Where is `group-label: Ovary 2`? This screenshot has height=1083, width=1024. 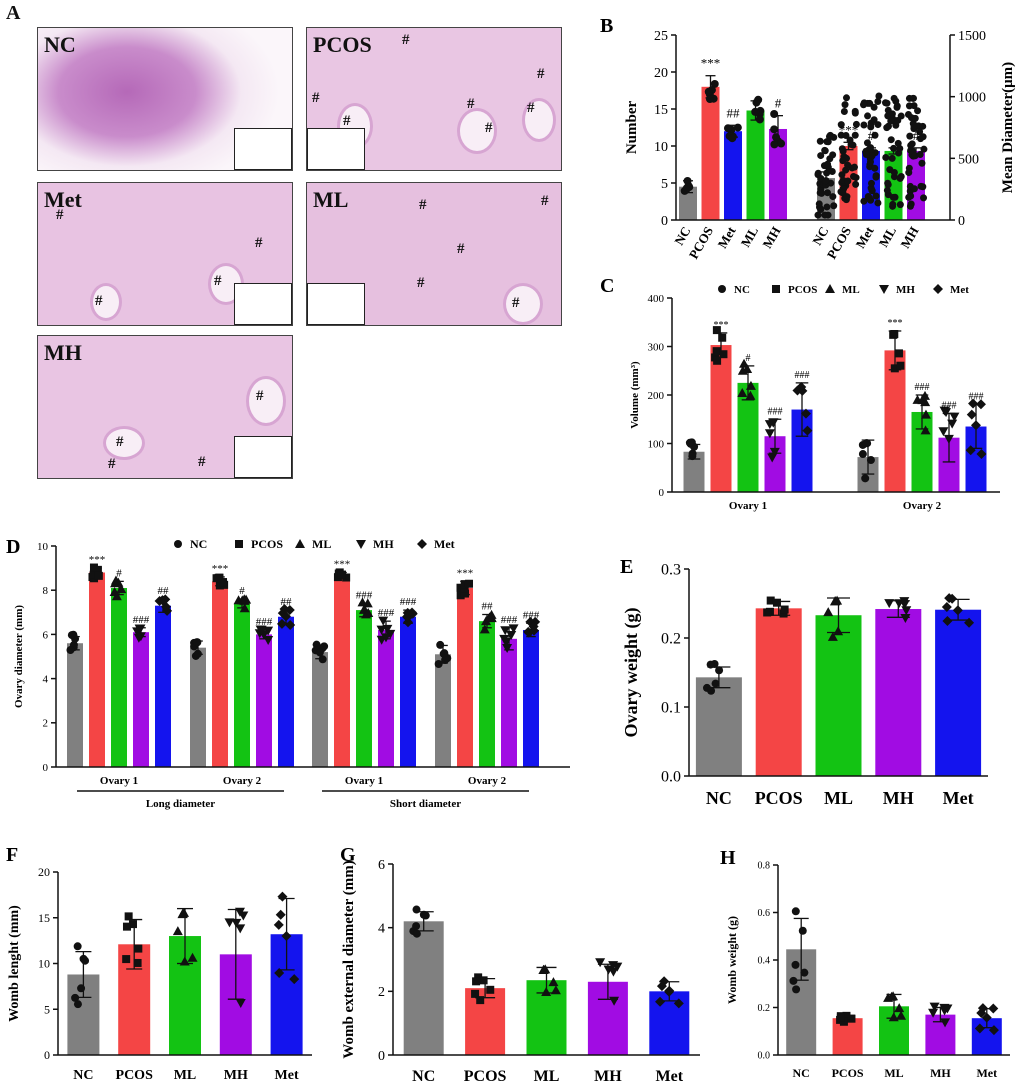
group-label: Ovary 2 is located at coordinates (922, 506).